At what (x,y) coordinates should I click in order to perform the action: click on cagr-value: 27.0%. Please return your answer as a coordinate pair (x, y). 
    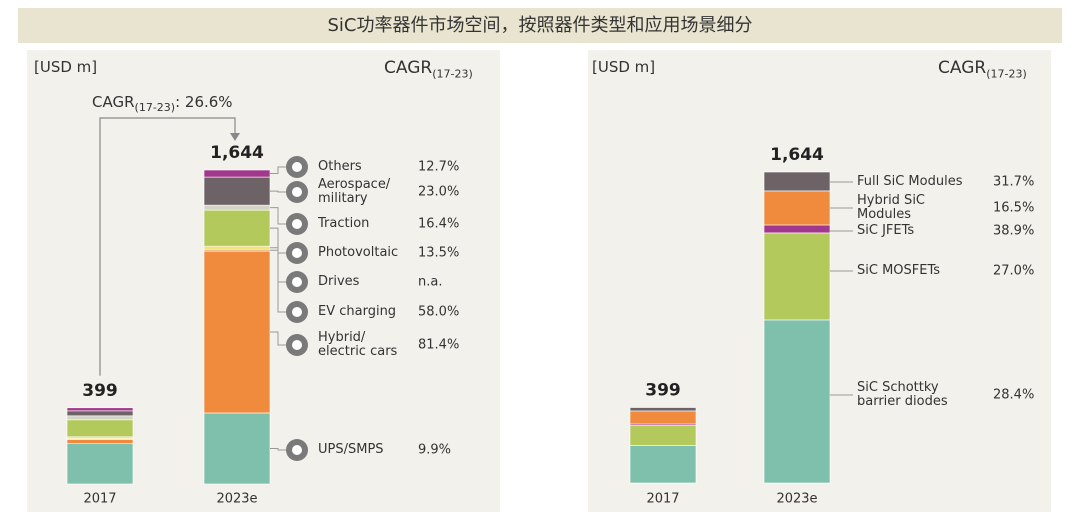
    Looking at the image, I should click on (1014, 271).